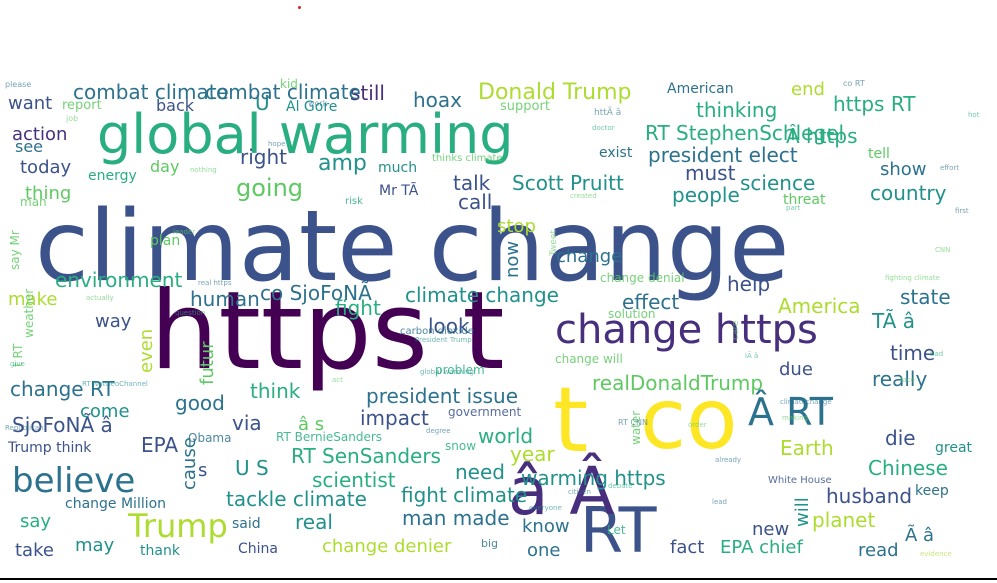  I want to click on cloud-word: president elect, so click(723, 155).